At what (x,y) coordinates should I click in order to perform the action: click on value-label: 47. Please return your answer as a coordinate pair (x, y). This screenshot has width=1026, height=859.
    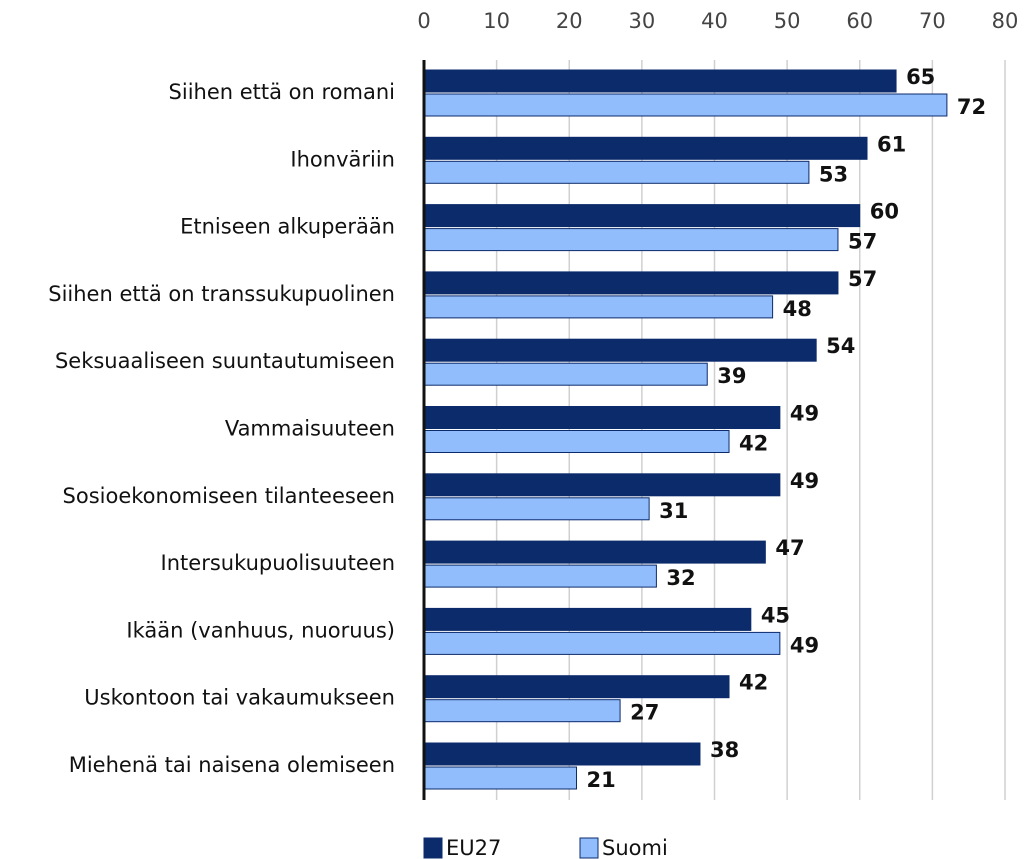
    Looking at the image, I should click on (789, 548).